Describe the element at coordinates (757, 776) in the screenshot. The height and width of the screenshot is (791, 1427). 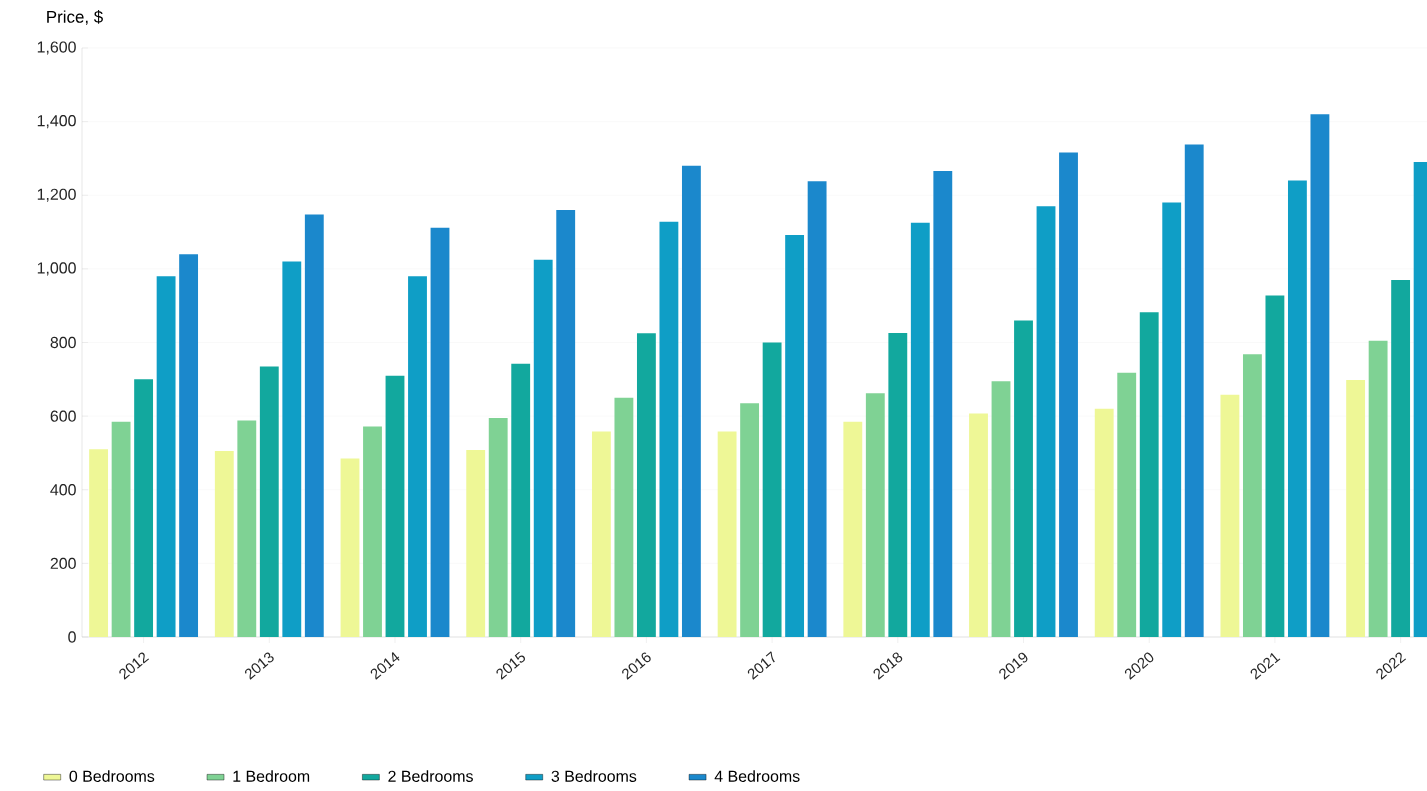
I see `legend-label: 4 Bedrooms` at that location.